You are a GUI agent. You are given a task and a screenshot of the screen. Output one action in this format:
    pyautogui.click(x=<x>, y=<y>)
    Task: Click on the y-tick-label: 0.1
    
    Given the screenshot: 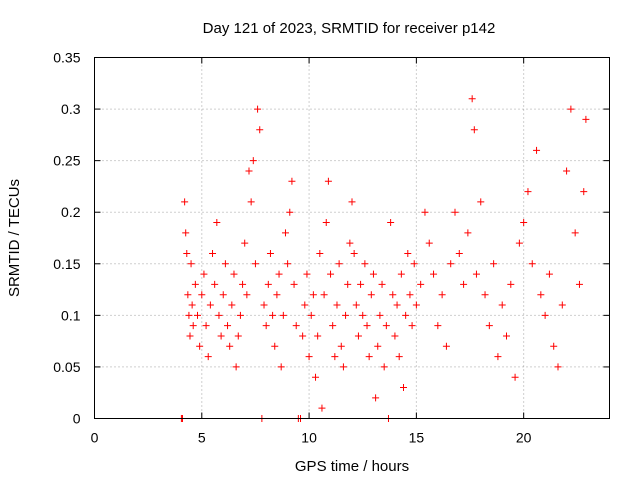 What is the action you would take?
    pyautogui.click(x=71, y=315)
    